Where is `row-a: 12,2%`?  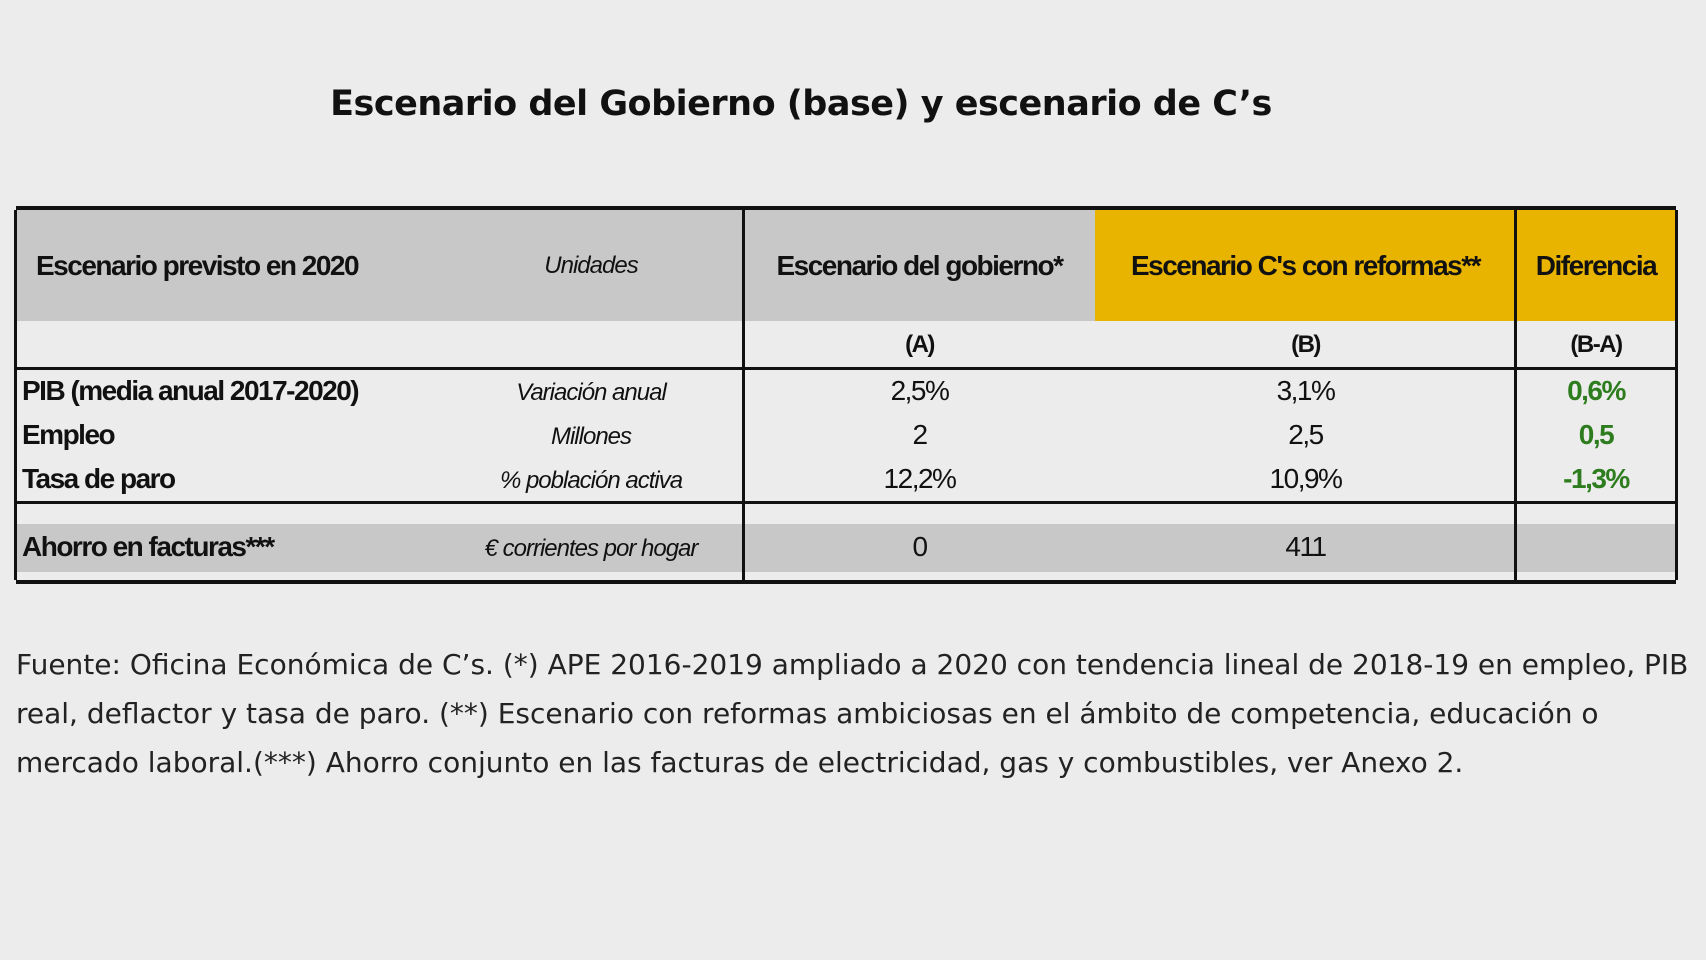
row-a: 12,2% is located at coordinates (920, 478).